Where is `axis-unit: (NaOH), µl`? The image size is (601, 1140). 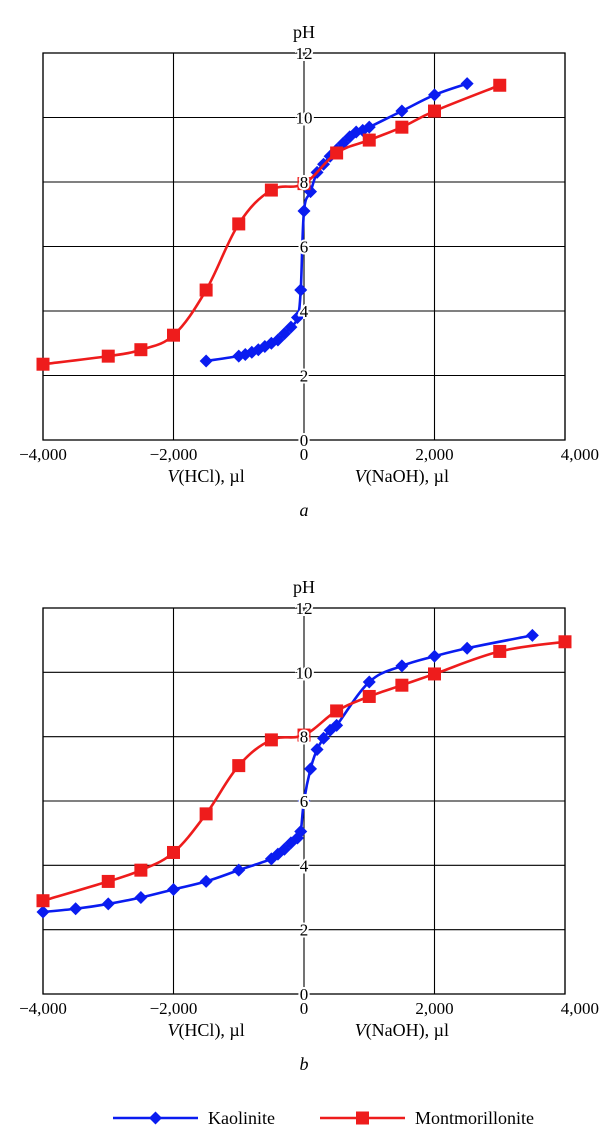 axis-unit: (NaOH), µl is located at coordinates (407, 1030).